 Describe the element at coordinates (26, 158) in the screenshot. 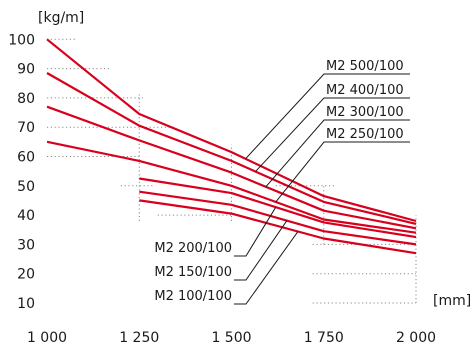

I see `y-tick-label: 60` at that location.